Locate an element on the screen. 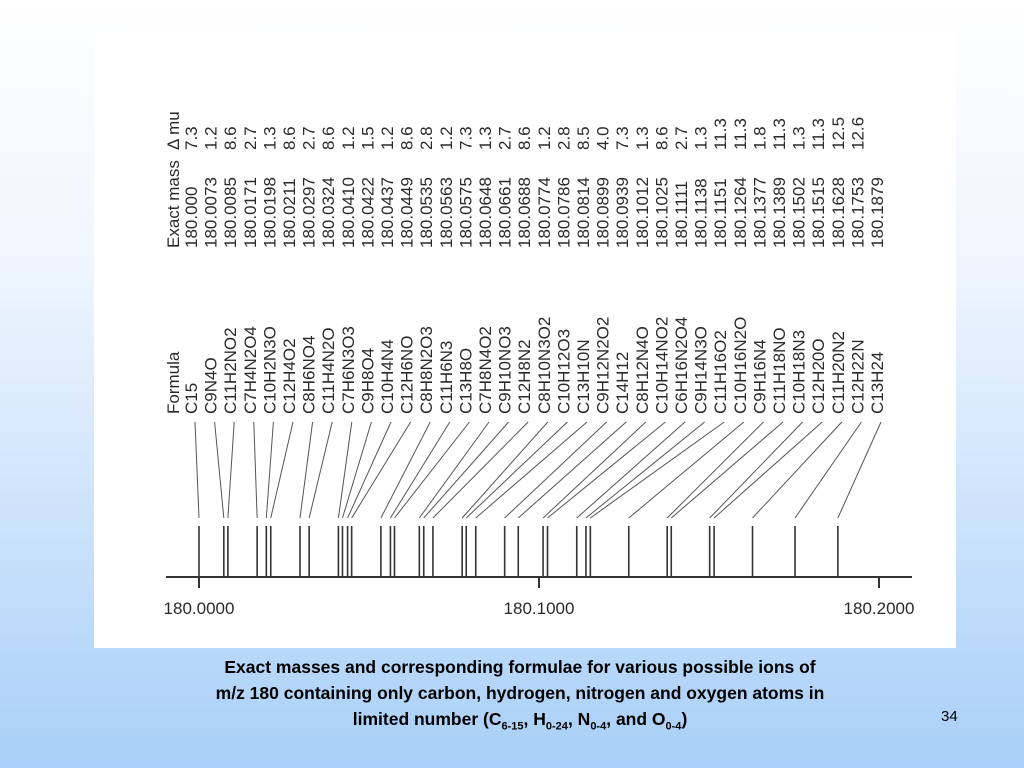  formula-label: C8H12N4O is located at coordinates (642, 370).